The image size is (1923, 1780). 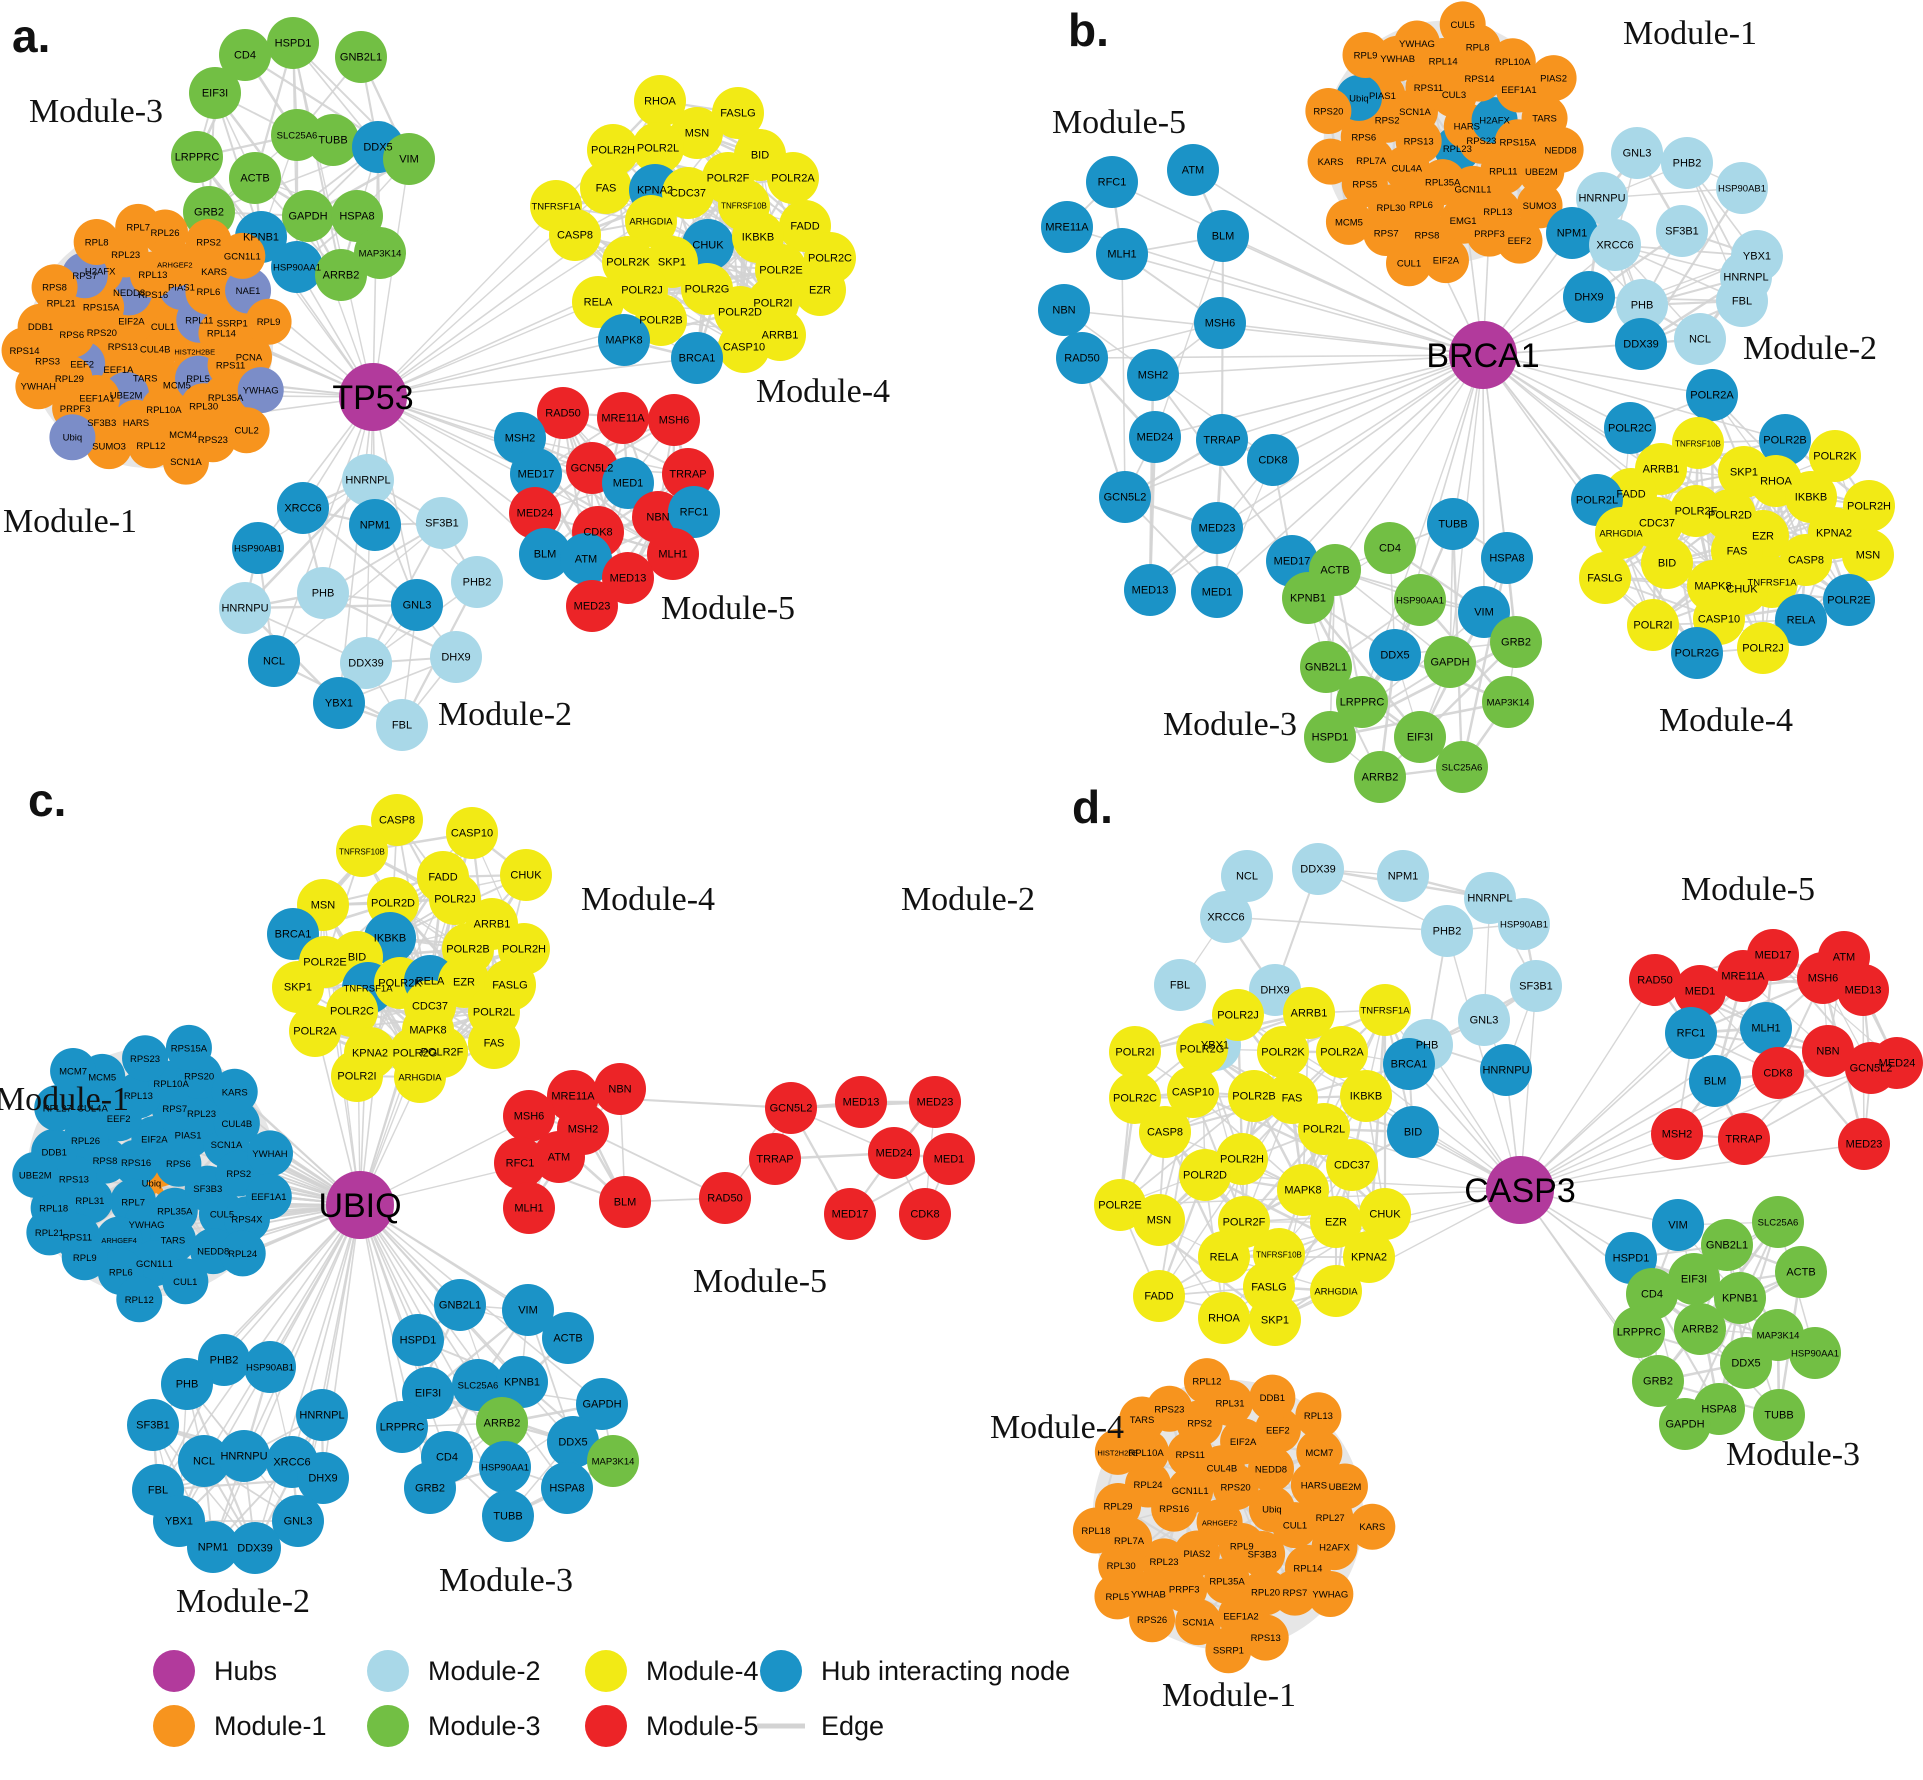 What do you see at coordinates (1223, 236) in the screenshot?
I see `node-BLM` at bounding box center [1223, 236].